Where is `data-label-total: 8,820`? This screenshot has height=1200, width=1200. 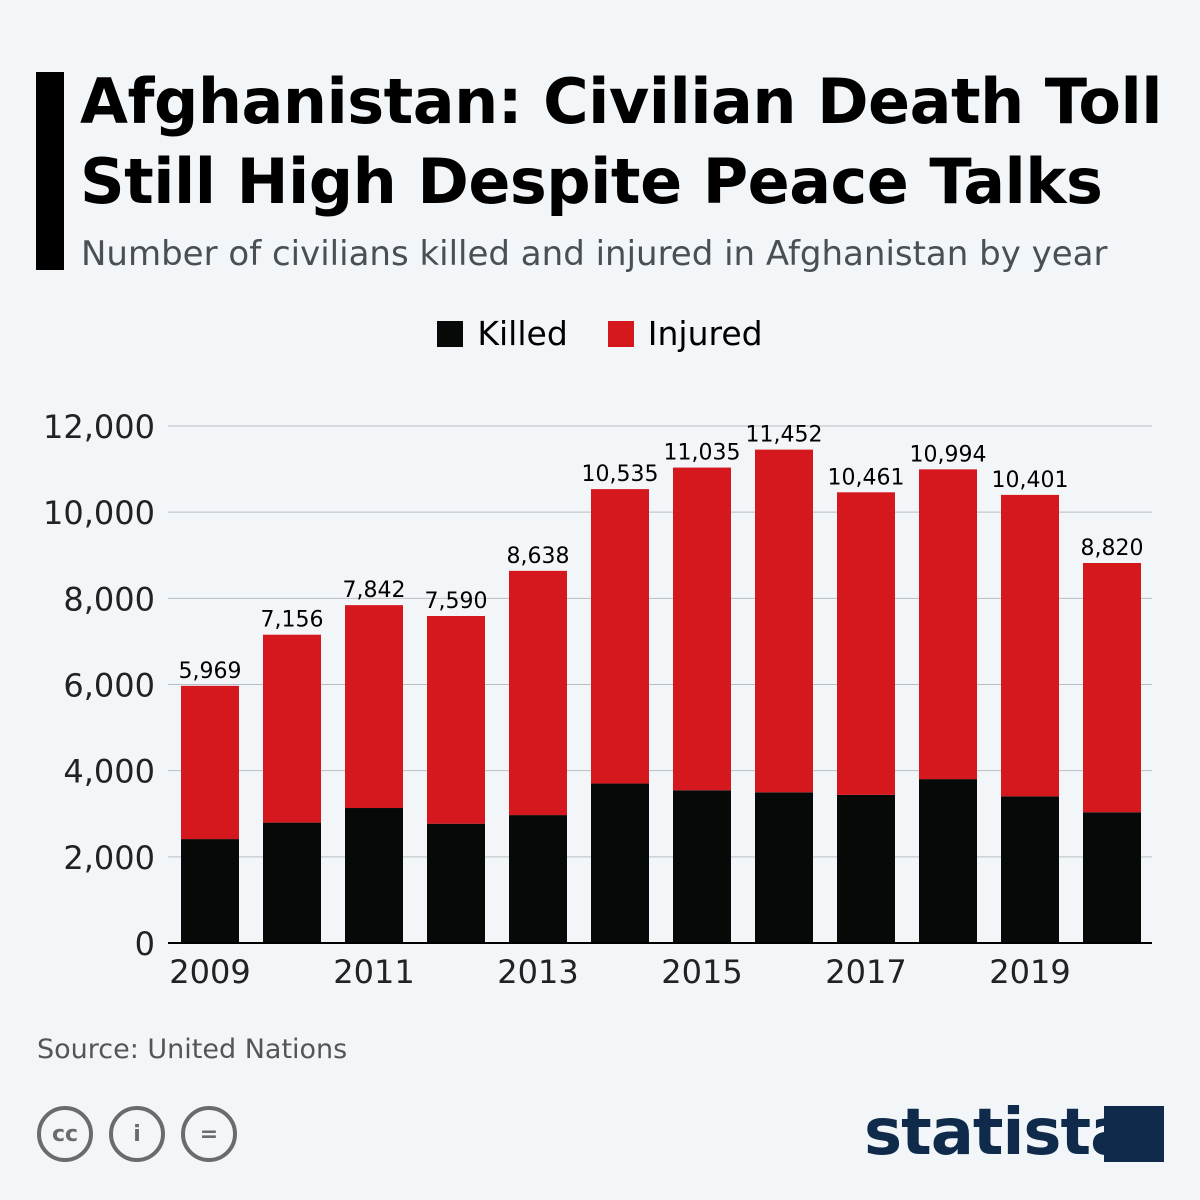
data-label-total: 8,820 is located at coordinates (1112, 548).